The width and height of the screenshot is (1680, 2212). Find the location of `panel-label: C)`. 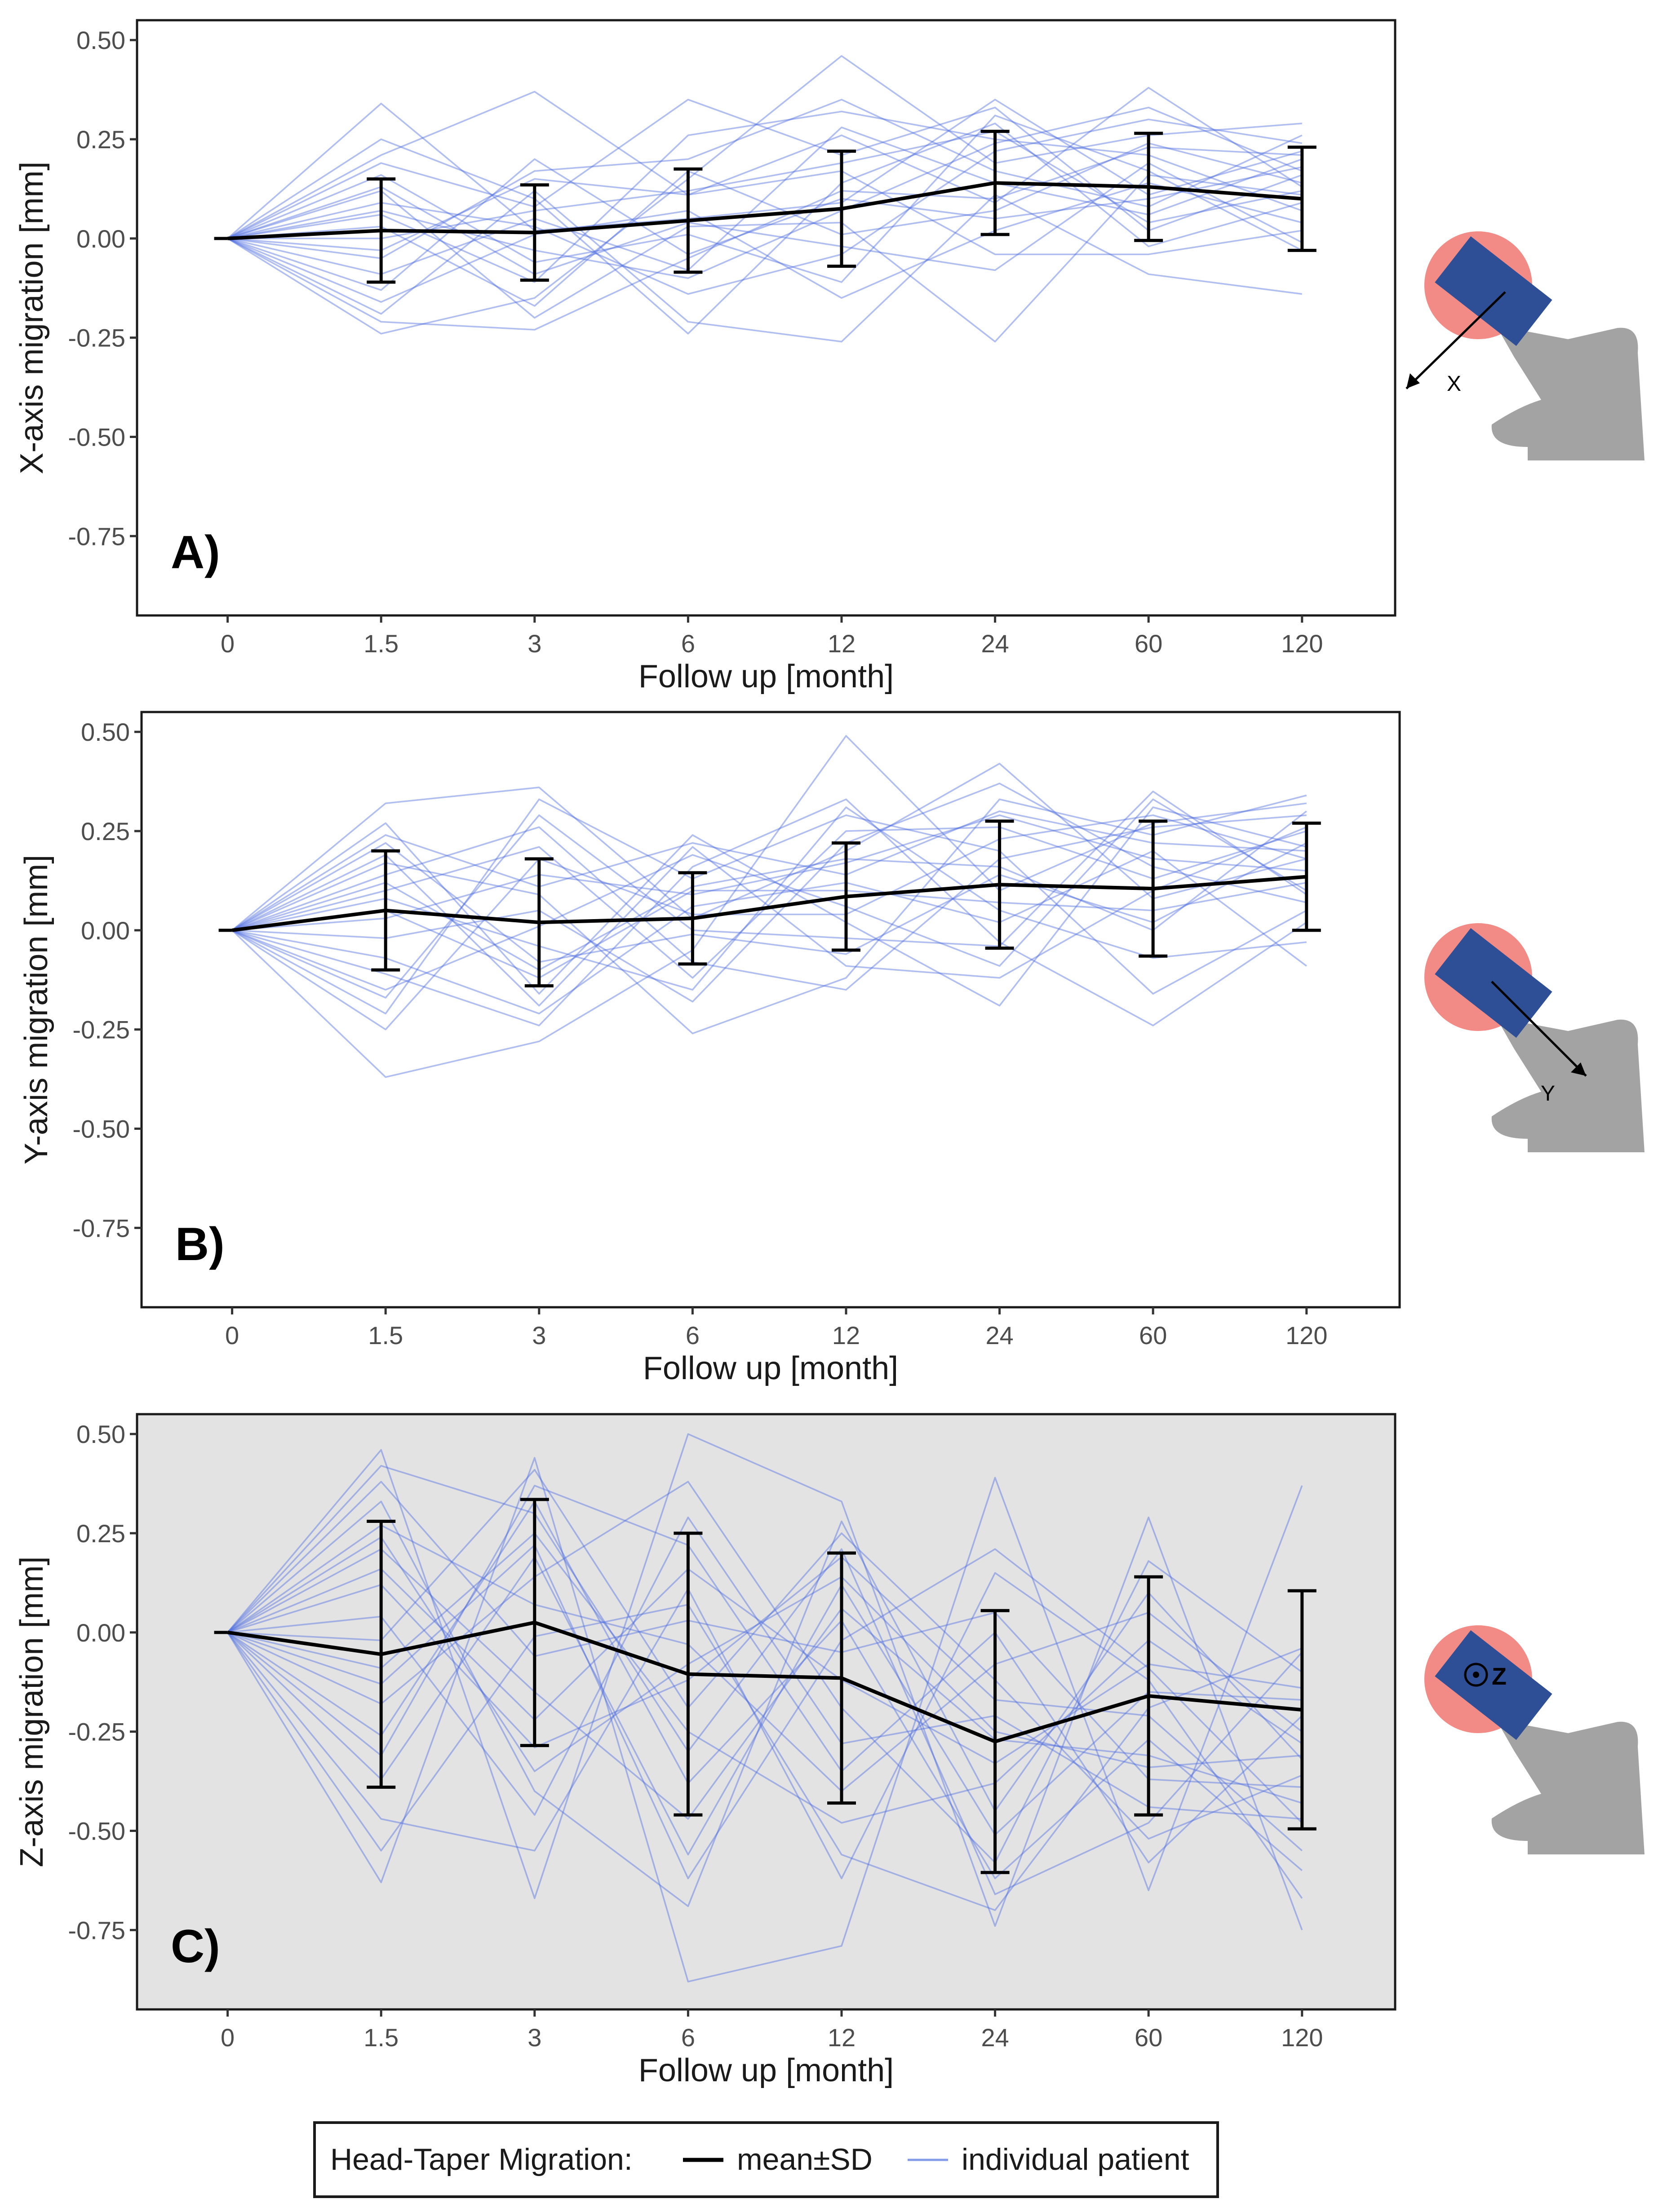

panel-label: C) is located at coordinates (195, 1946).